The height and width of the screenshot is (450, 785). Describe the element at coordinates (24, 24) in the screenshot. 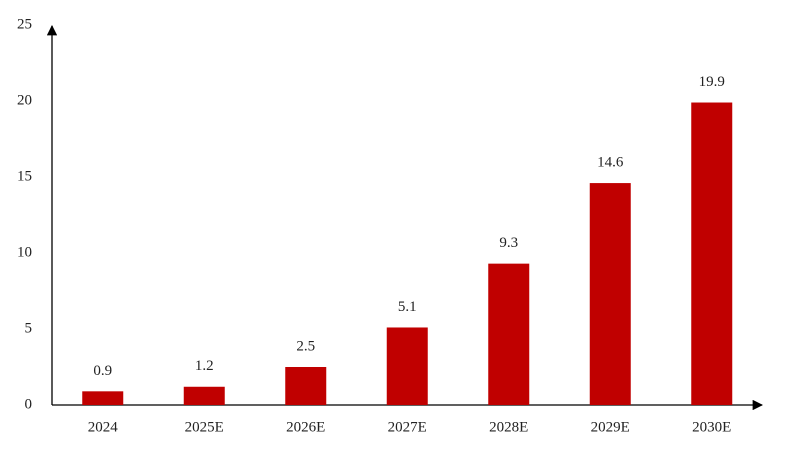

I see `y-tick-label: 25` at that location.